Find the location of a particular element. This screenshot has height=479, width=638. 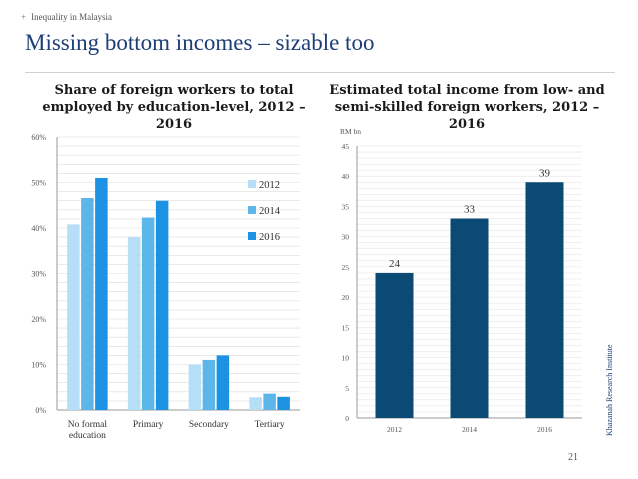

chart1-y-tick-label: 30% is located at coordinates (38, 274).